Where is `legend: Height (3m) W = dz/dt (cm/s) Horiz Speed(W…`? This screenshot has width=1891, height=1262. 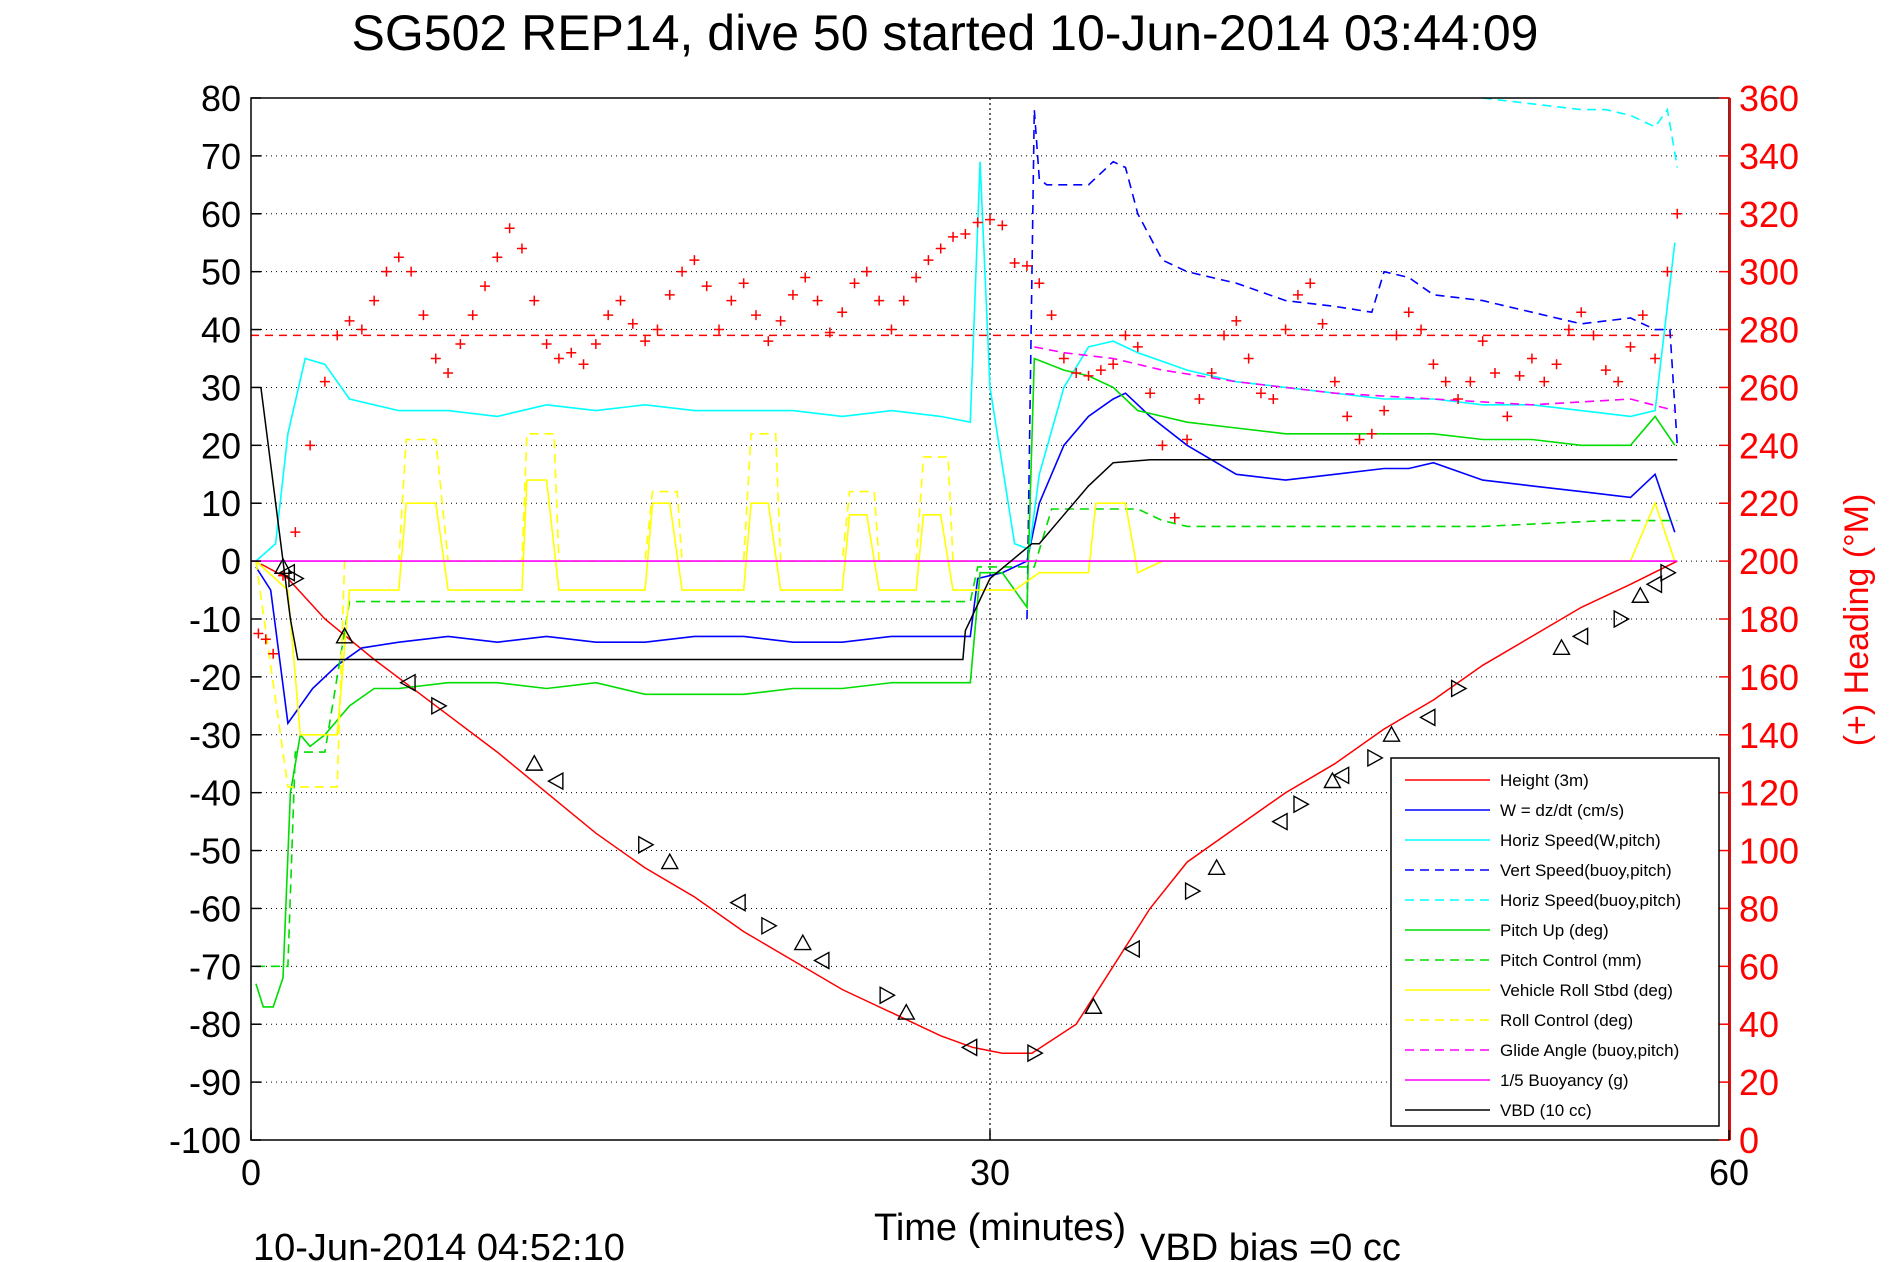 legend: Height (3m) W = dz/dt (cm/s) Horiz Speed(W… is located at coordinates (1555, 942).